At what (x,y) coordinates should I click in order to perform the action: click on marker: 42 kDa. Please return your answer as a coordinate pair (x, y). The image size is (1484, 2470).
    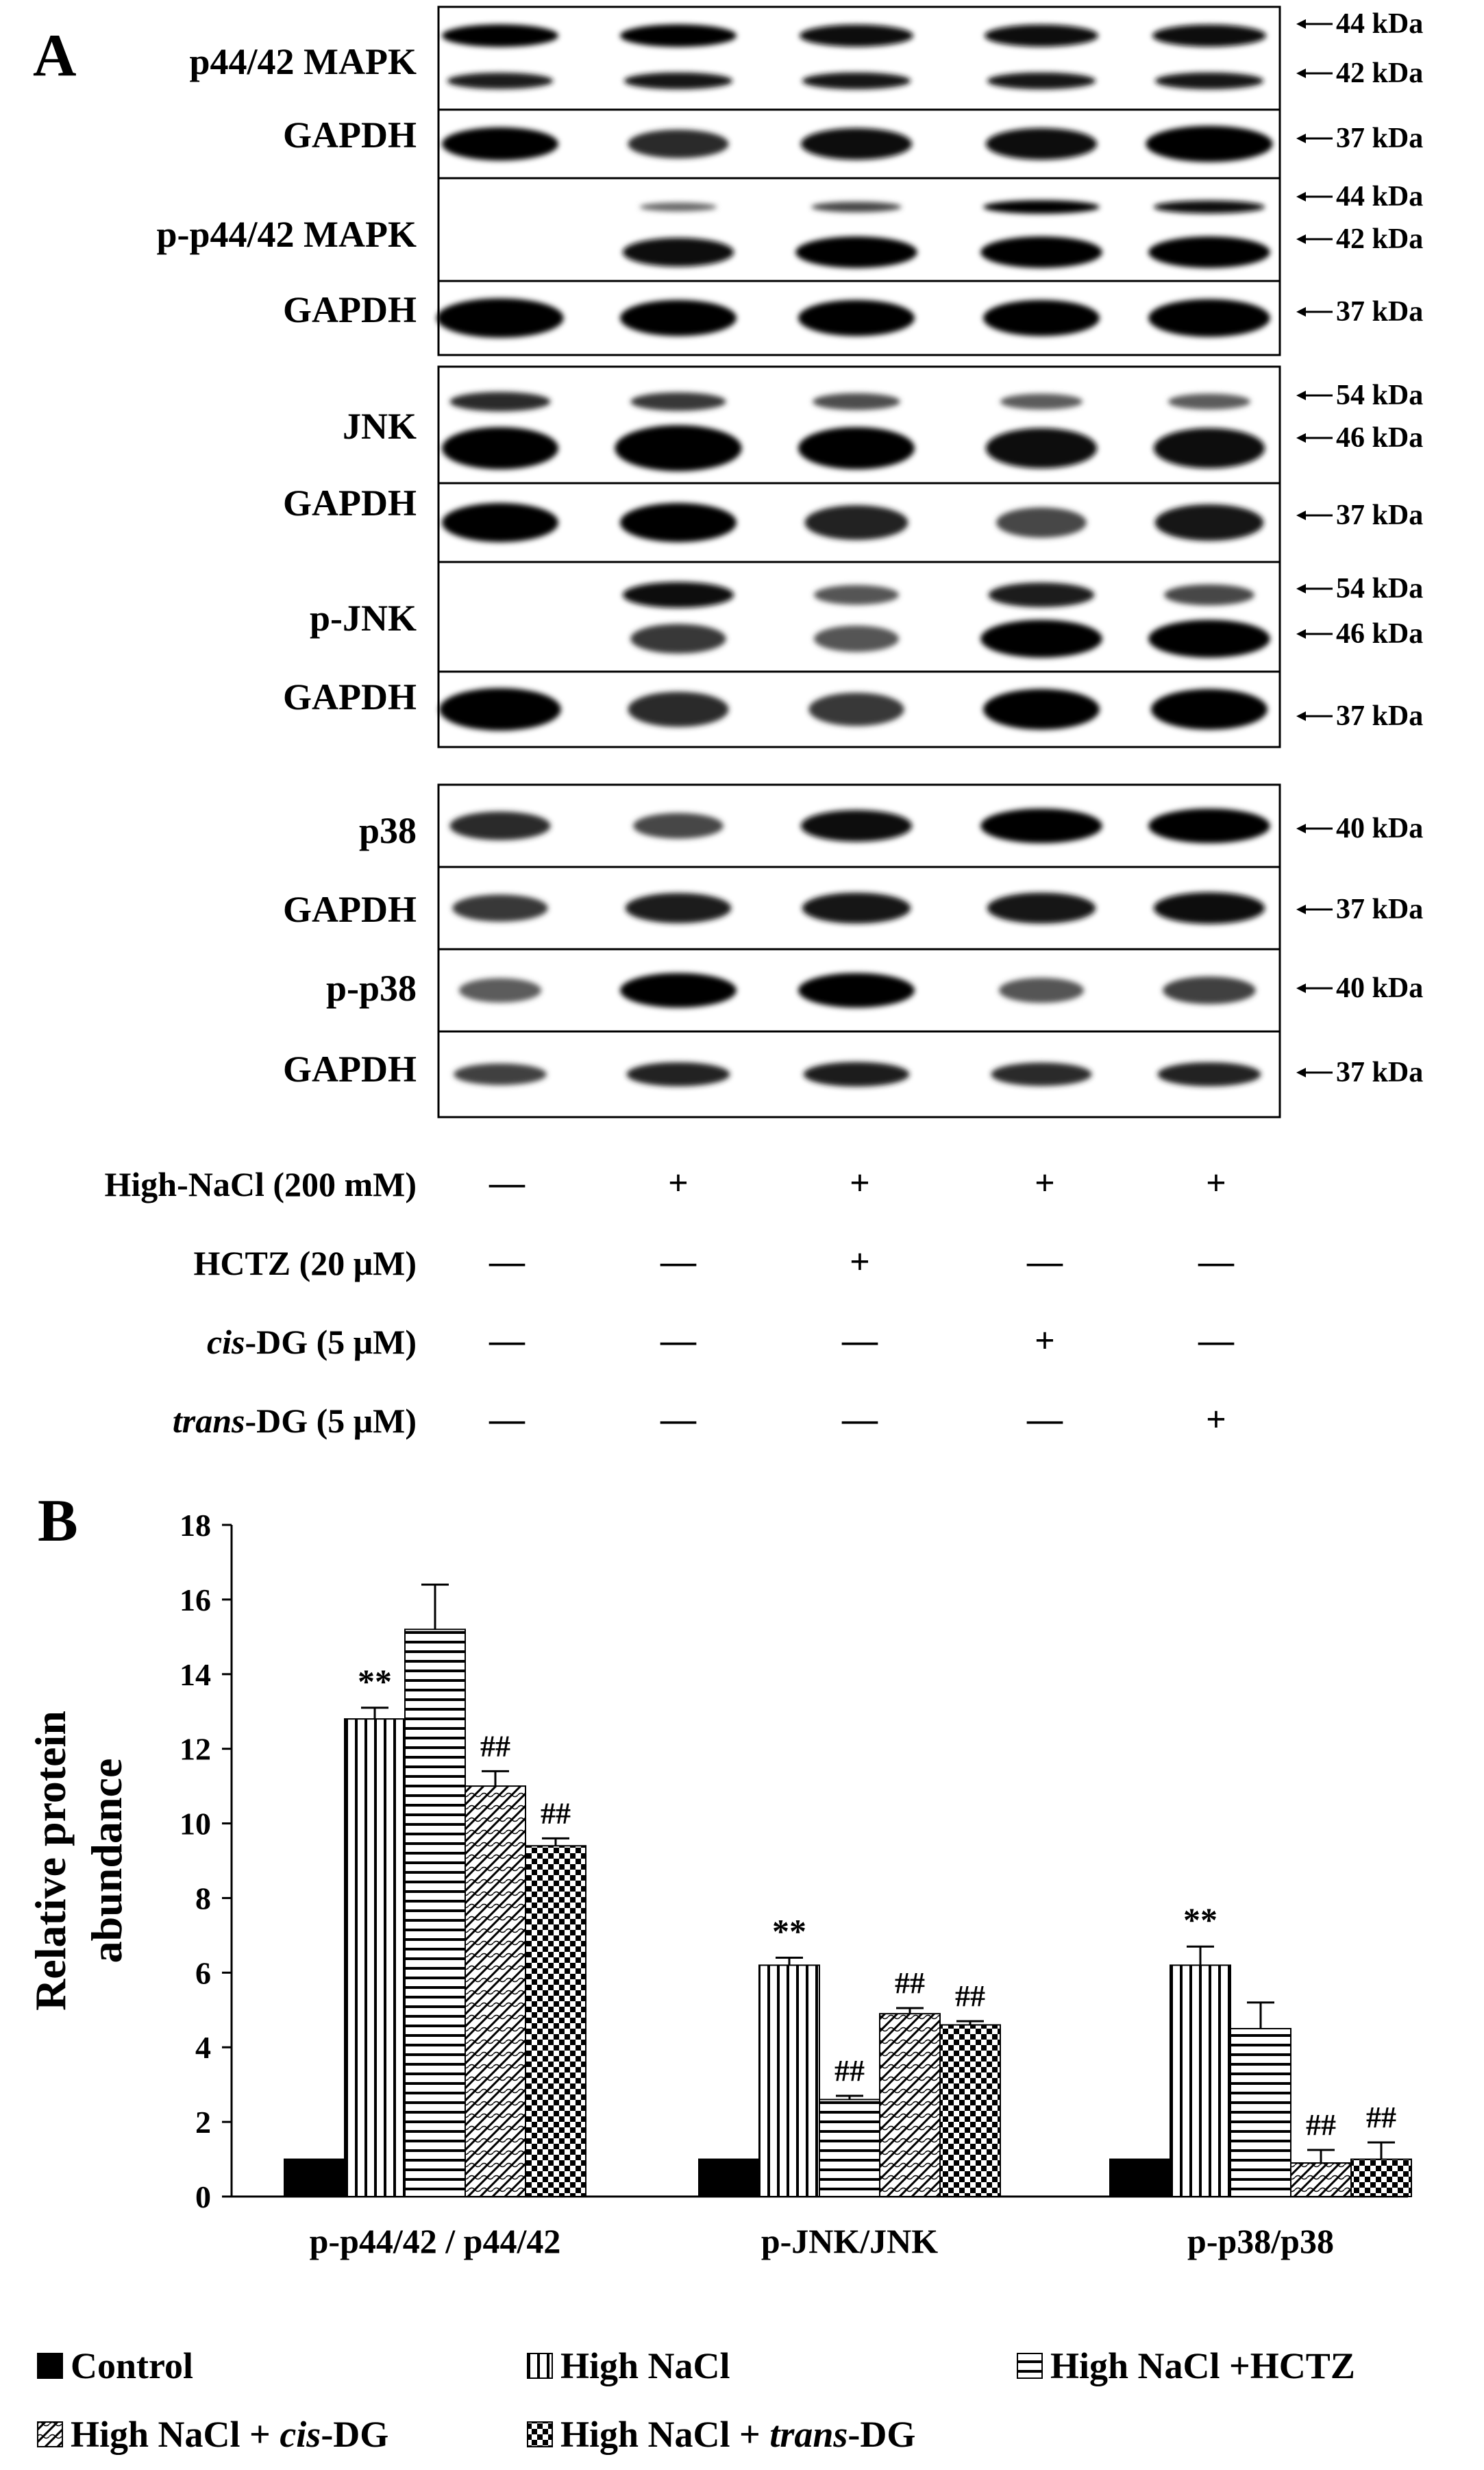
    Looking at the image, I should click on (1359, 73).